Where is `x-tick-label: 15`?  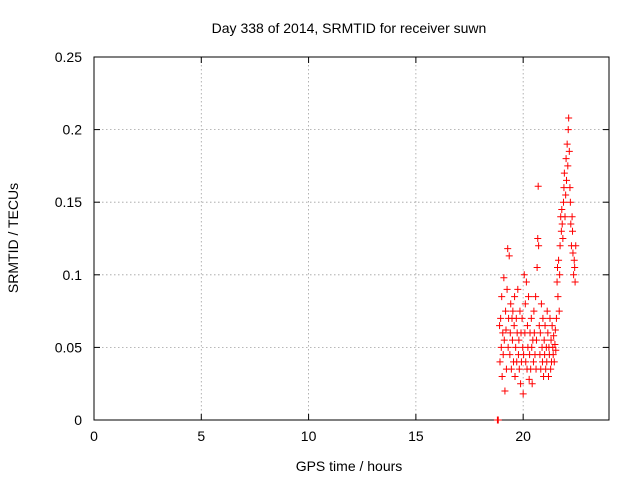 x-tick-label: 15 is located at coordinates (416, 436).